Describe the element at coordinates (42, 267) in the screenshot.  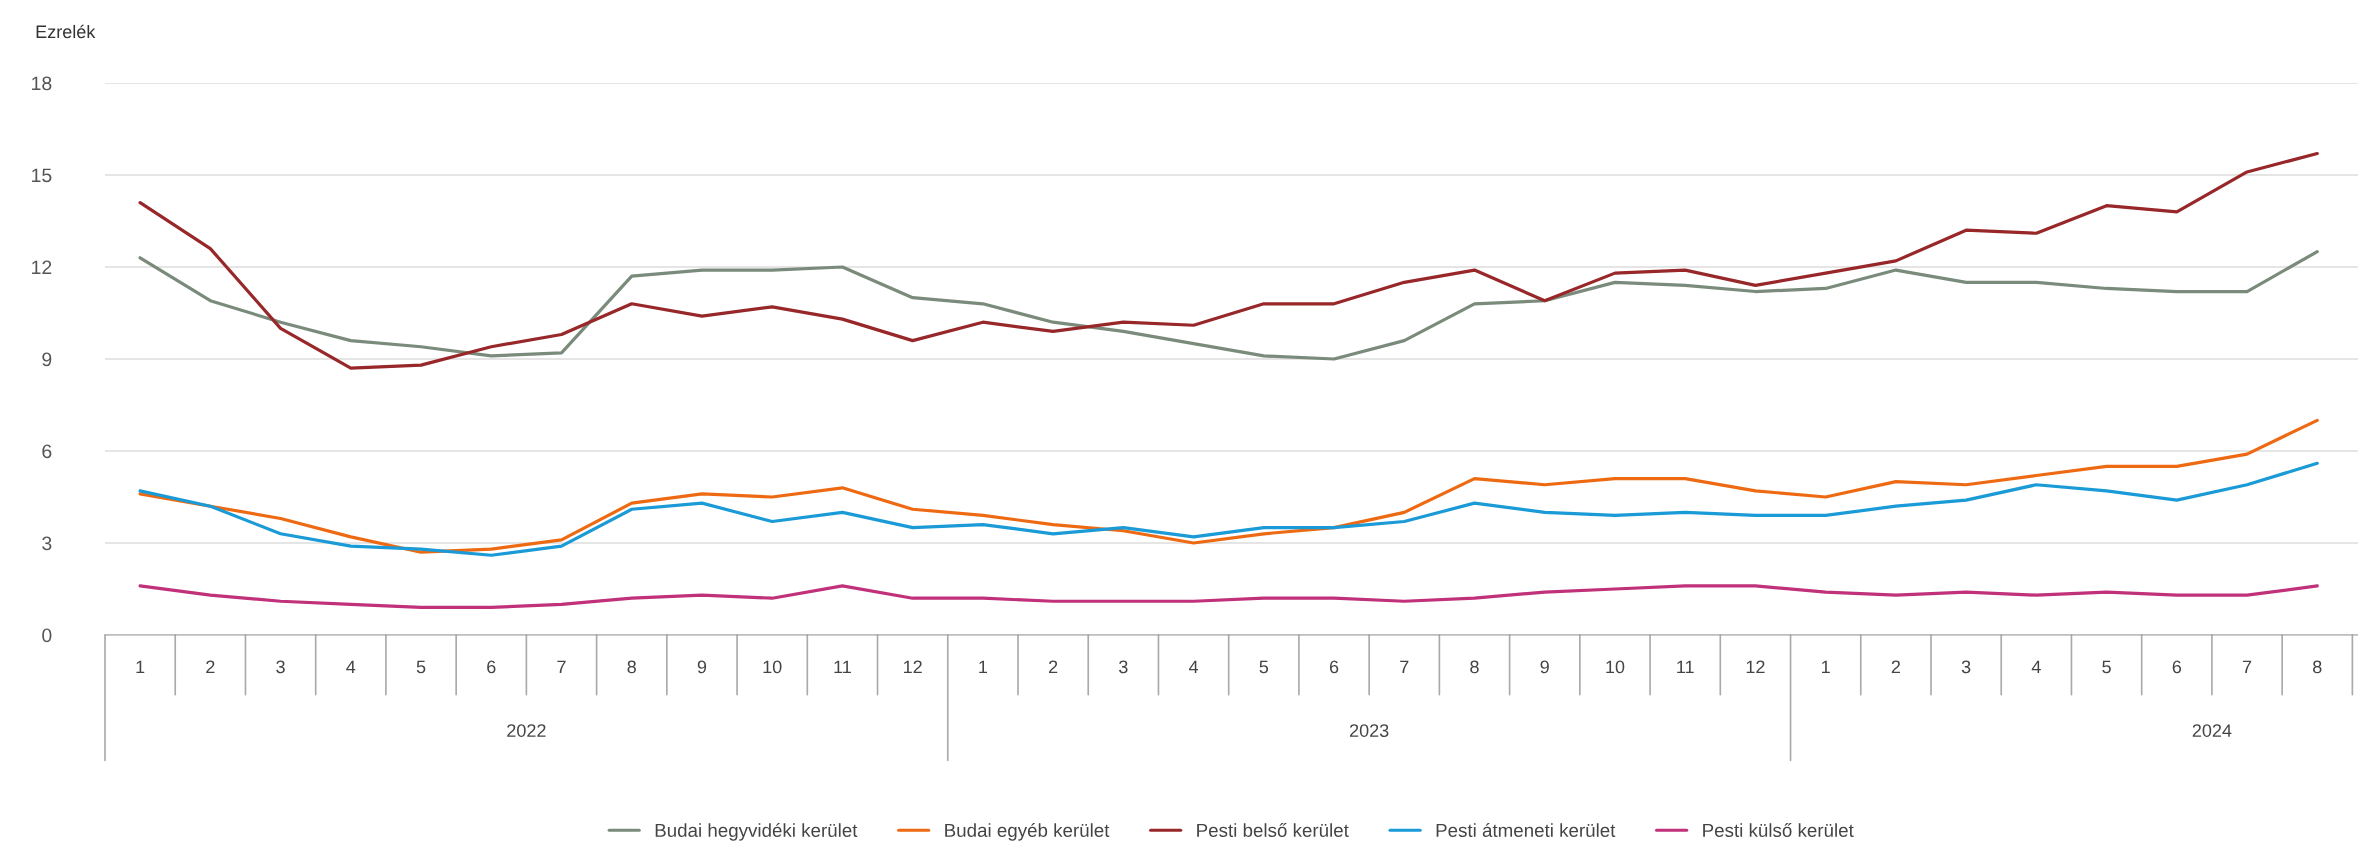
I see `y-tick-label: 12` at that location.